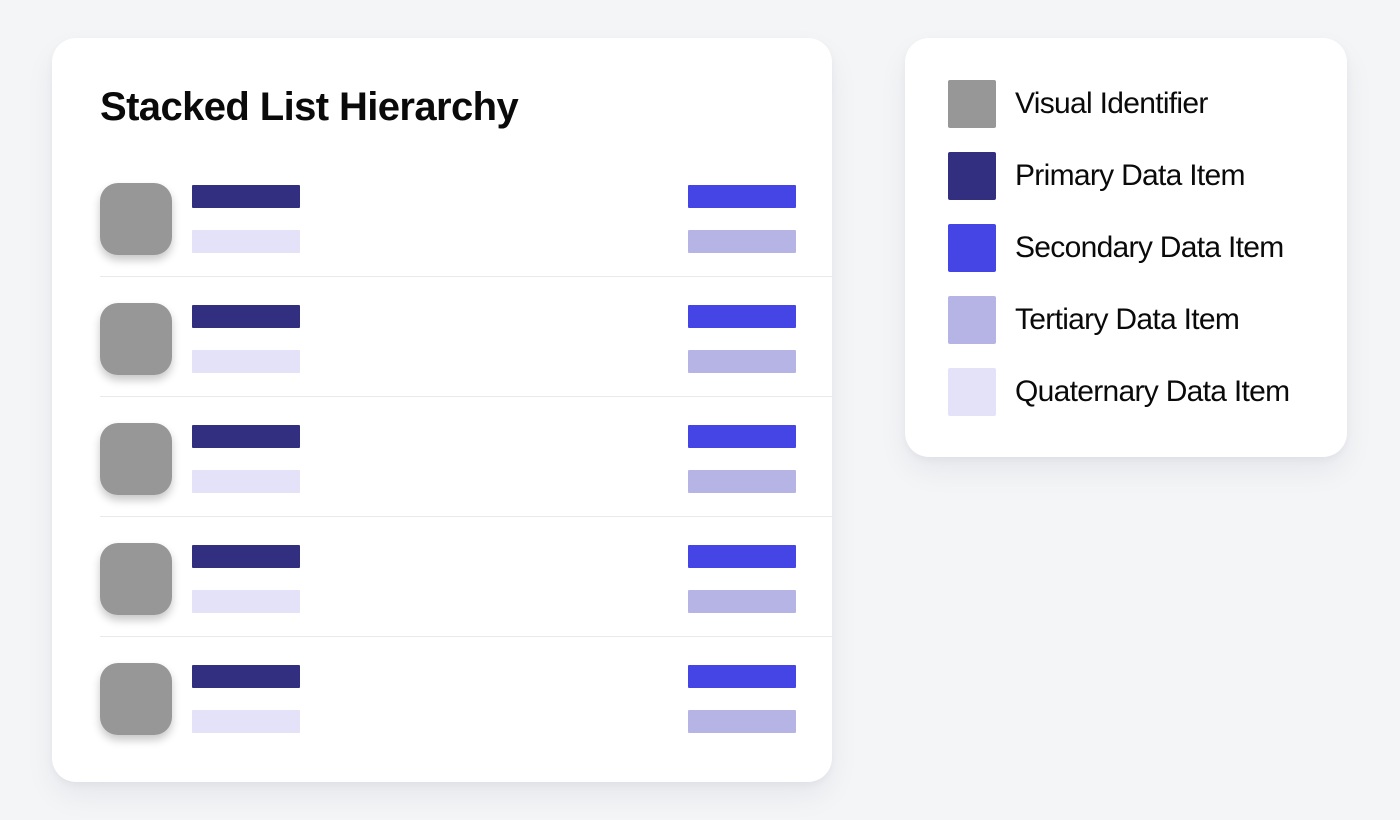 This screenshot has height=820, width=1400. I want to click on legend-label: Tertiary Data Item, so click(1127, 319).